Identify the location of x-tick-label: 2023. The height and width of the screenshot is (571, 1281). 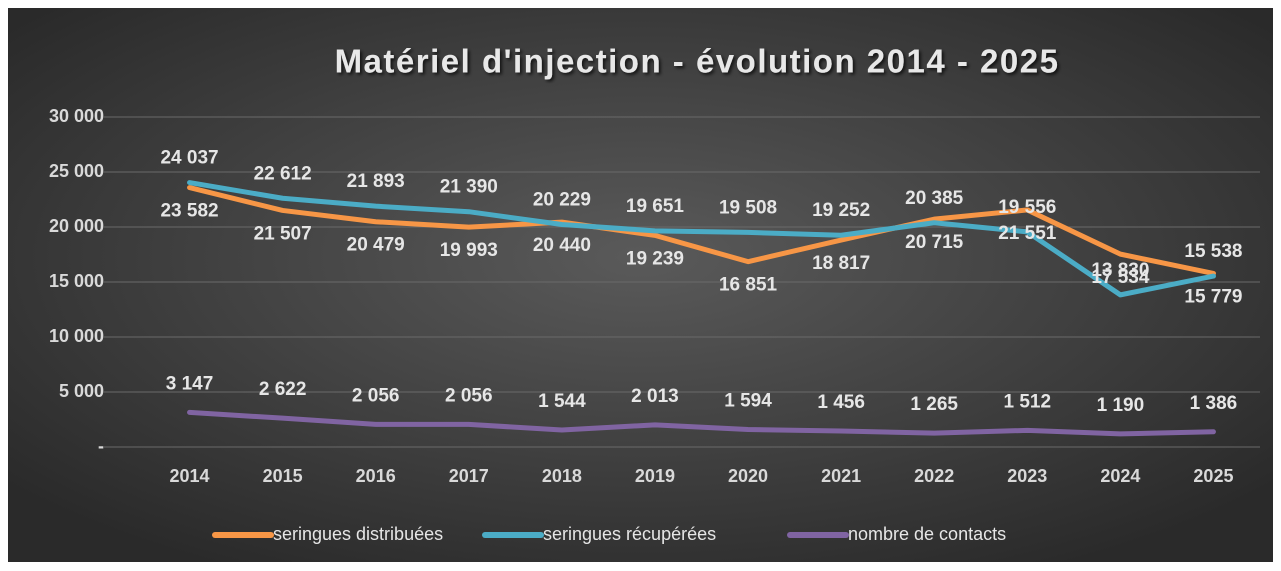
(1027, 476).